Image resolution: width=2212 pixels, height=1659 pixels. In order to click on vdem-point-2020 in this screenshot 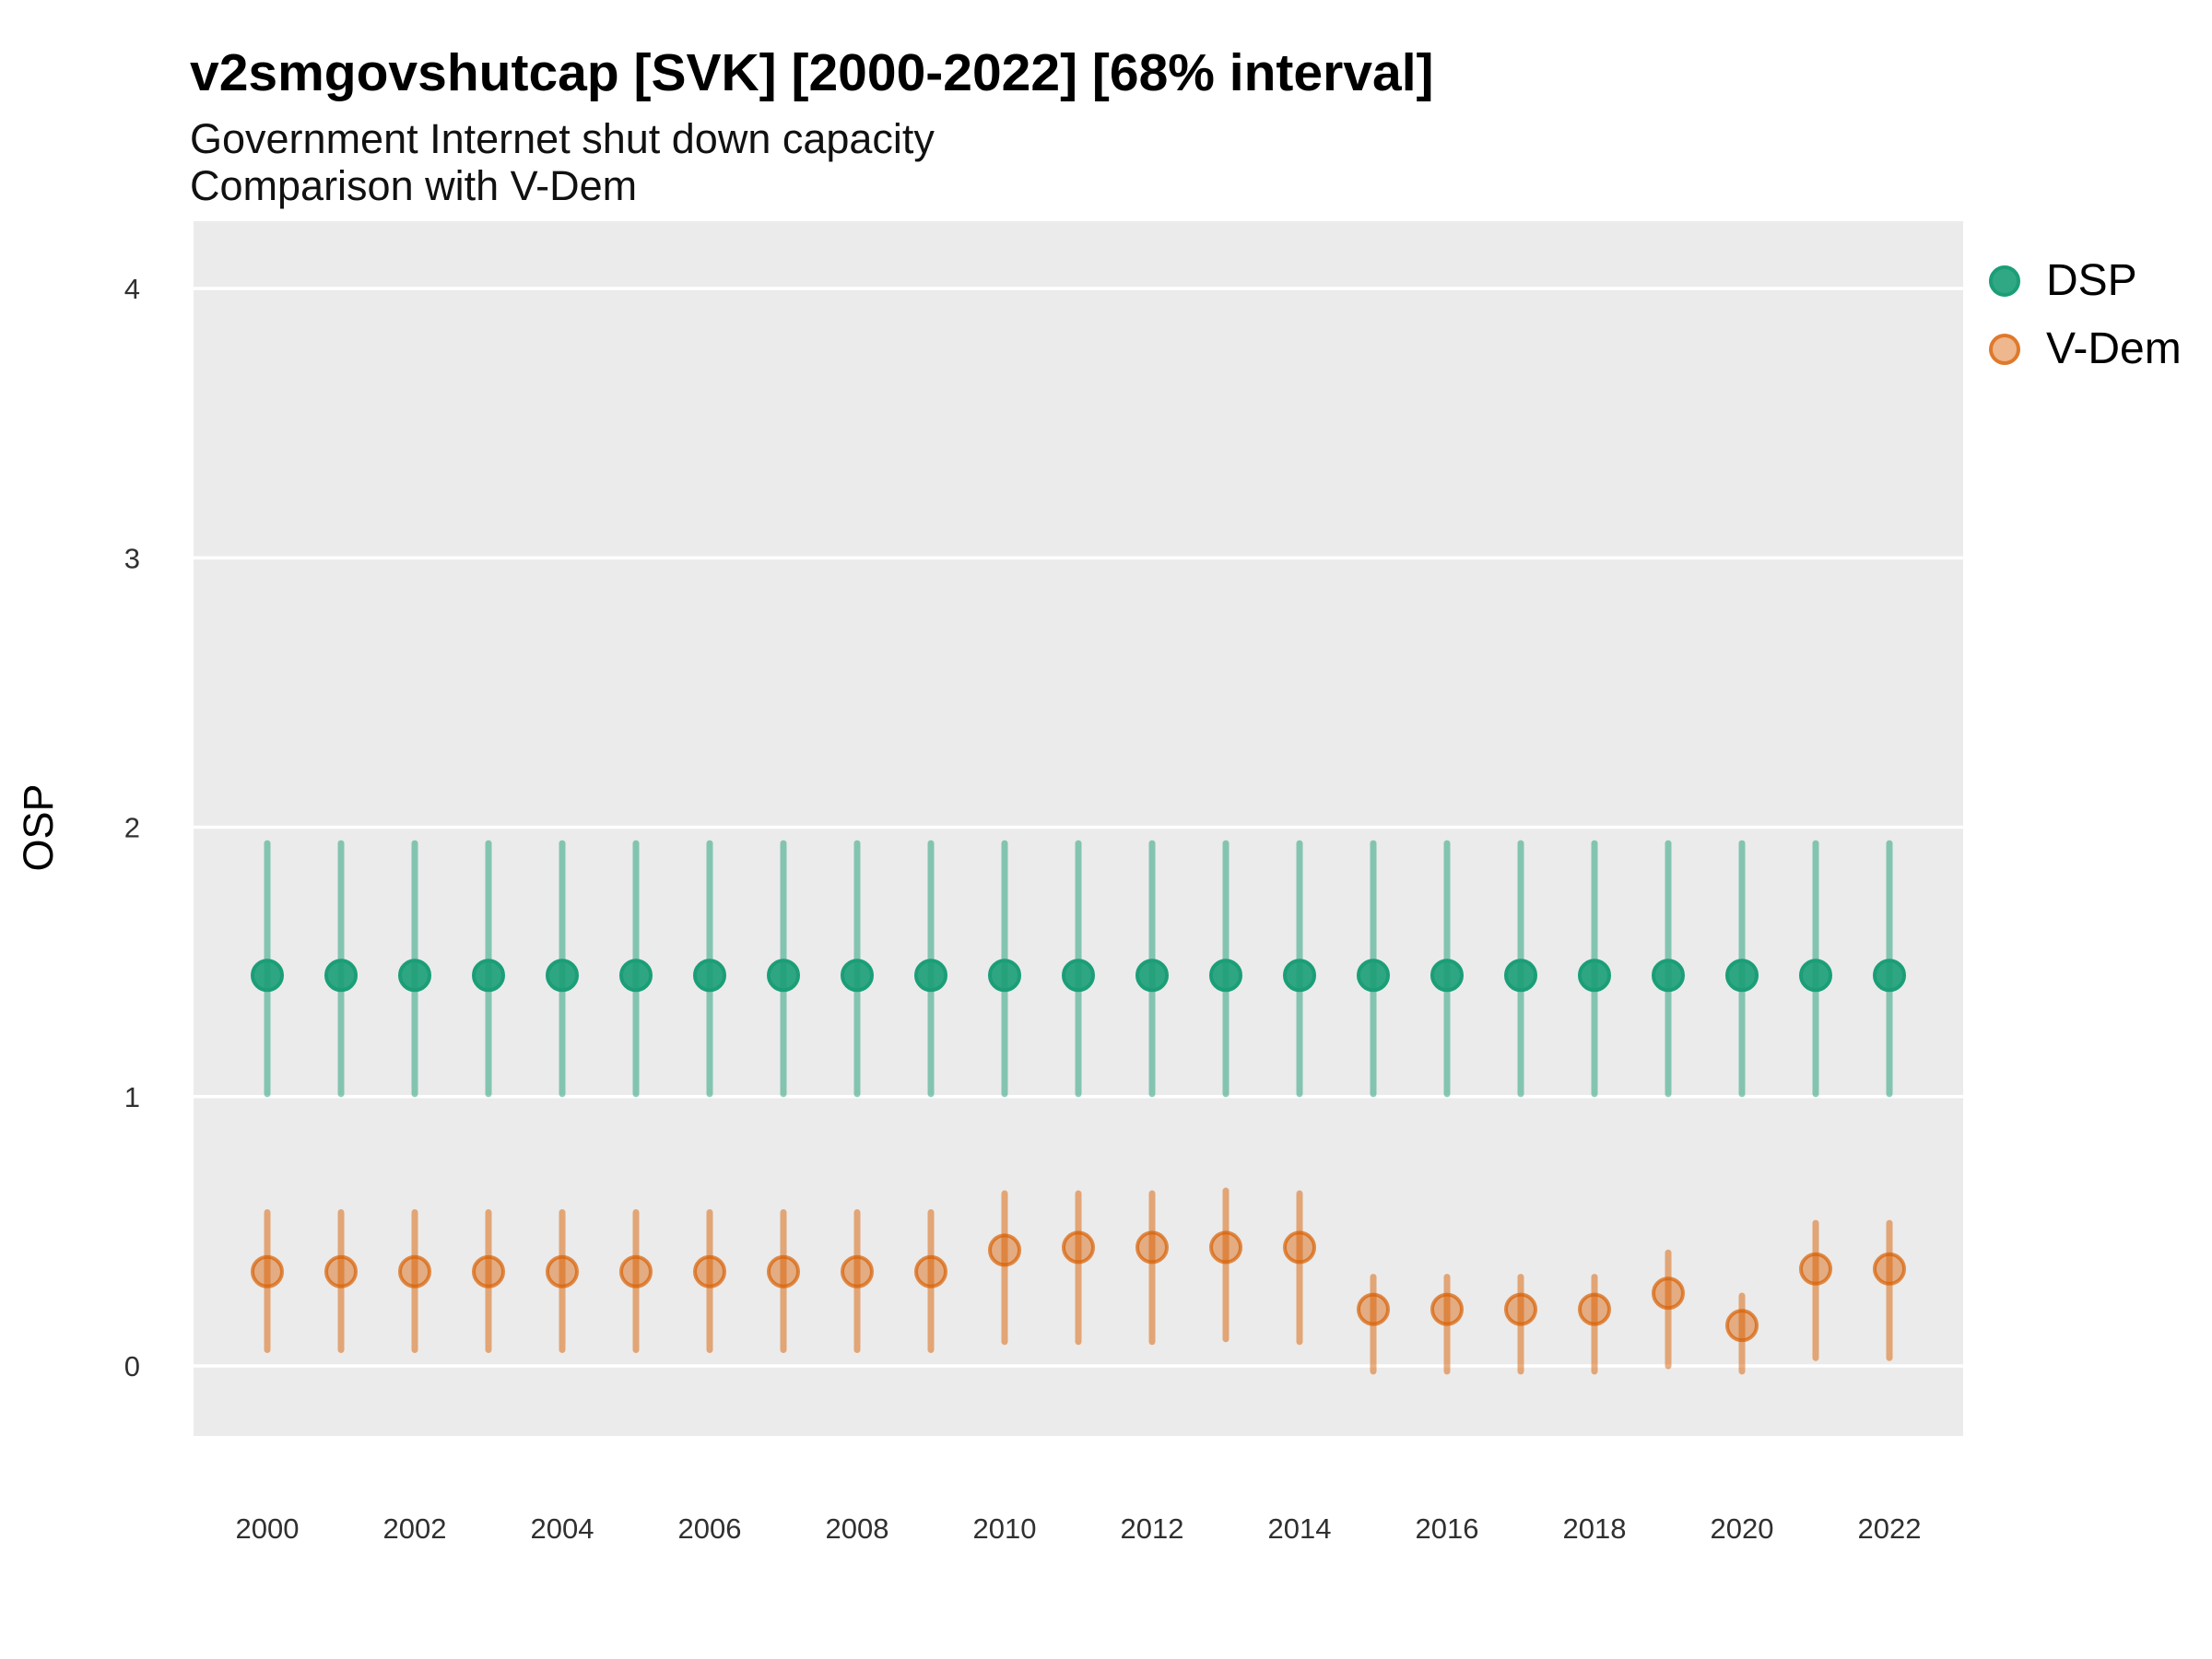, I will do `click(1742, 1326)`.